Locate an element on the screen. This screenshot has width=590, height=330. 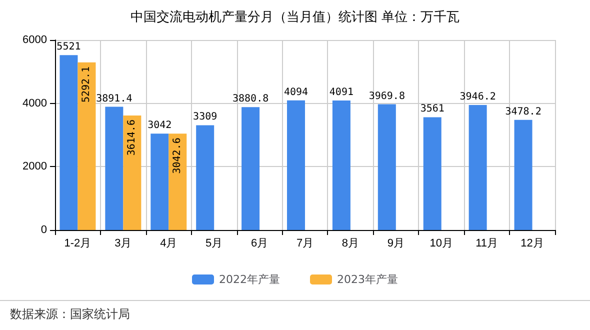
y-tick-label: 6000 is located at coordinates (34, 40).